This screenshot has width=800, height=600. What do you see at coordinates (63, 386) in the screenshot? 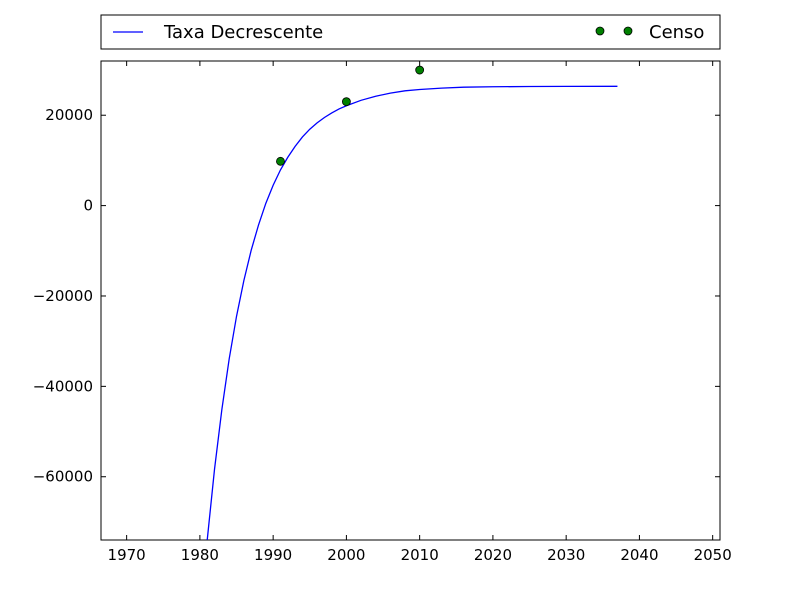
I see `y-tick-label: −40000` at bounding box center [63, 386].